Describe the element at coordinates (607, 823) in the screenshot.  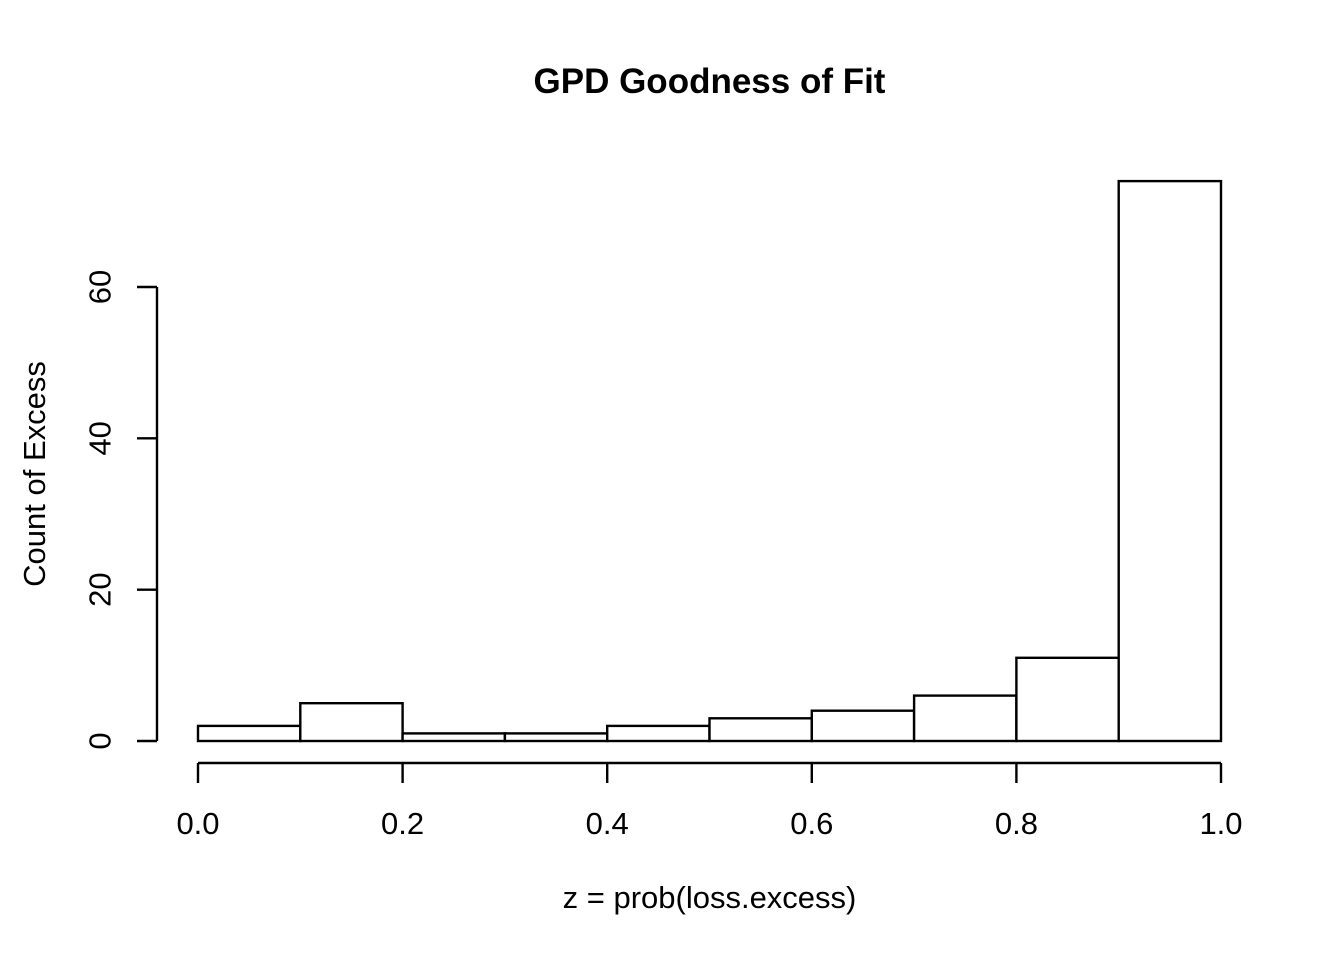
I see `x-tick-label: 0.4` at that location.